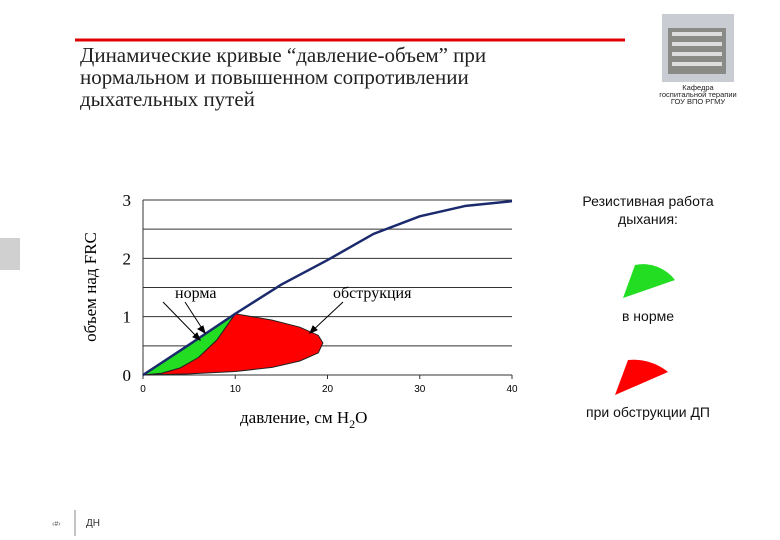  What do you see at coordinates (127, 375) in the screenshot?
I see `y-tick-label: 0` at bounding box center [127, 375].